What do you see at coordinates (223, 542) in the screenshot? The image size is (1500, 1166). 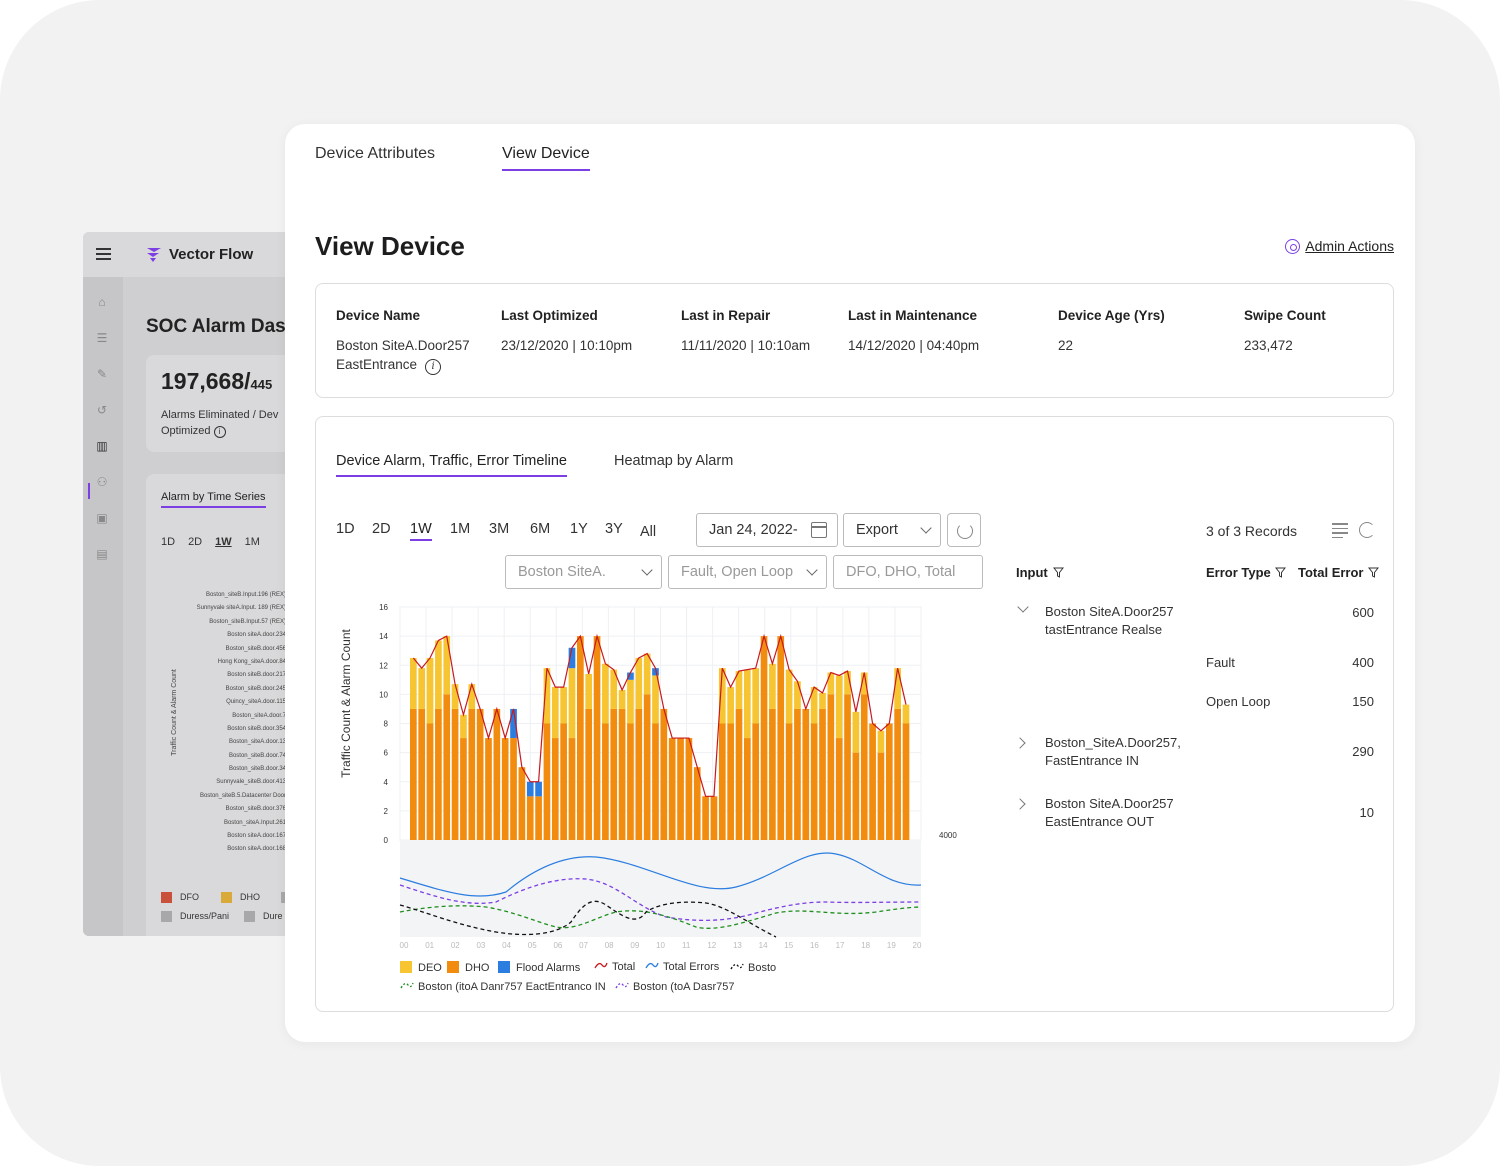 I see `bg-range-1w: 1W` at bounding box center [223, 542].